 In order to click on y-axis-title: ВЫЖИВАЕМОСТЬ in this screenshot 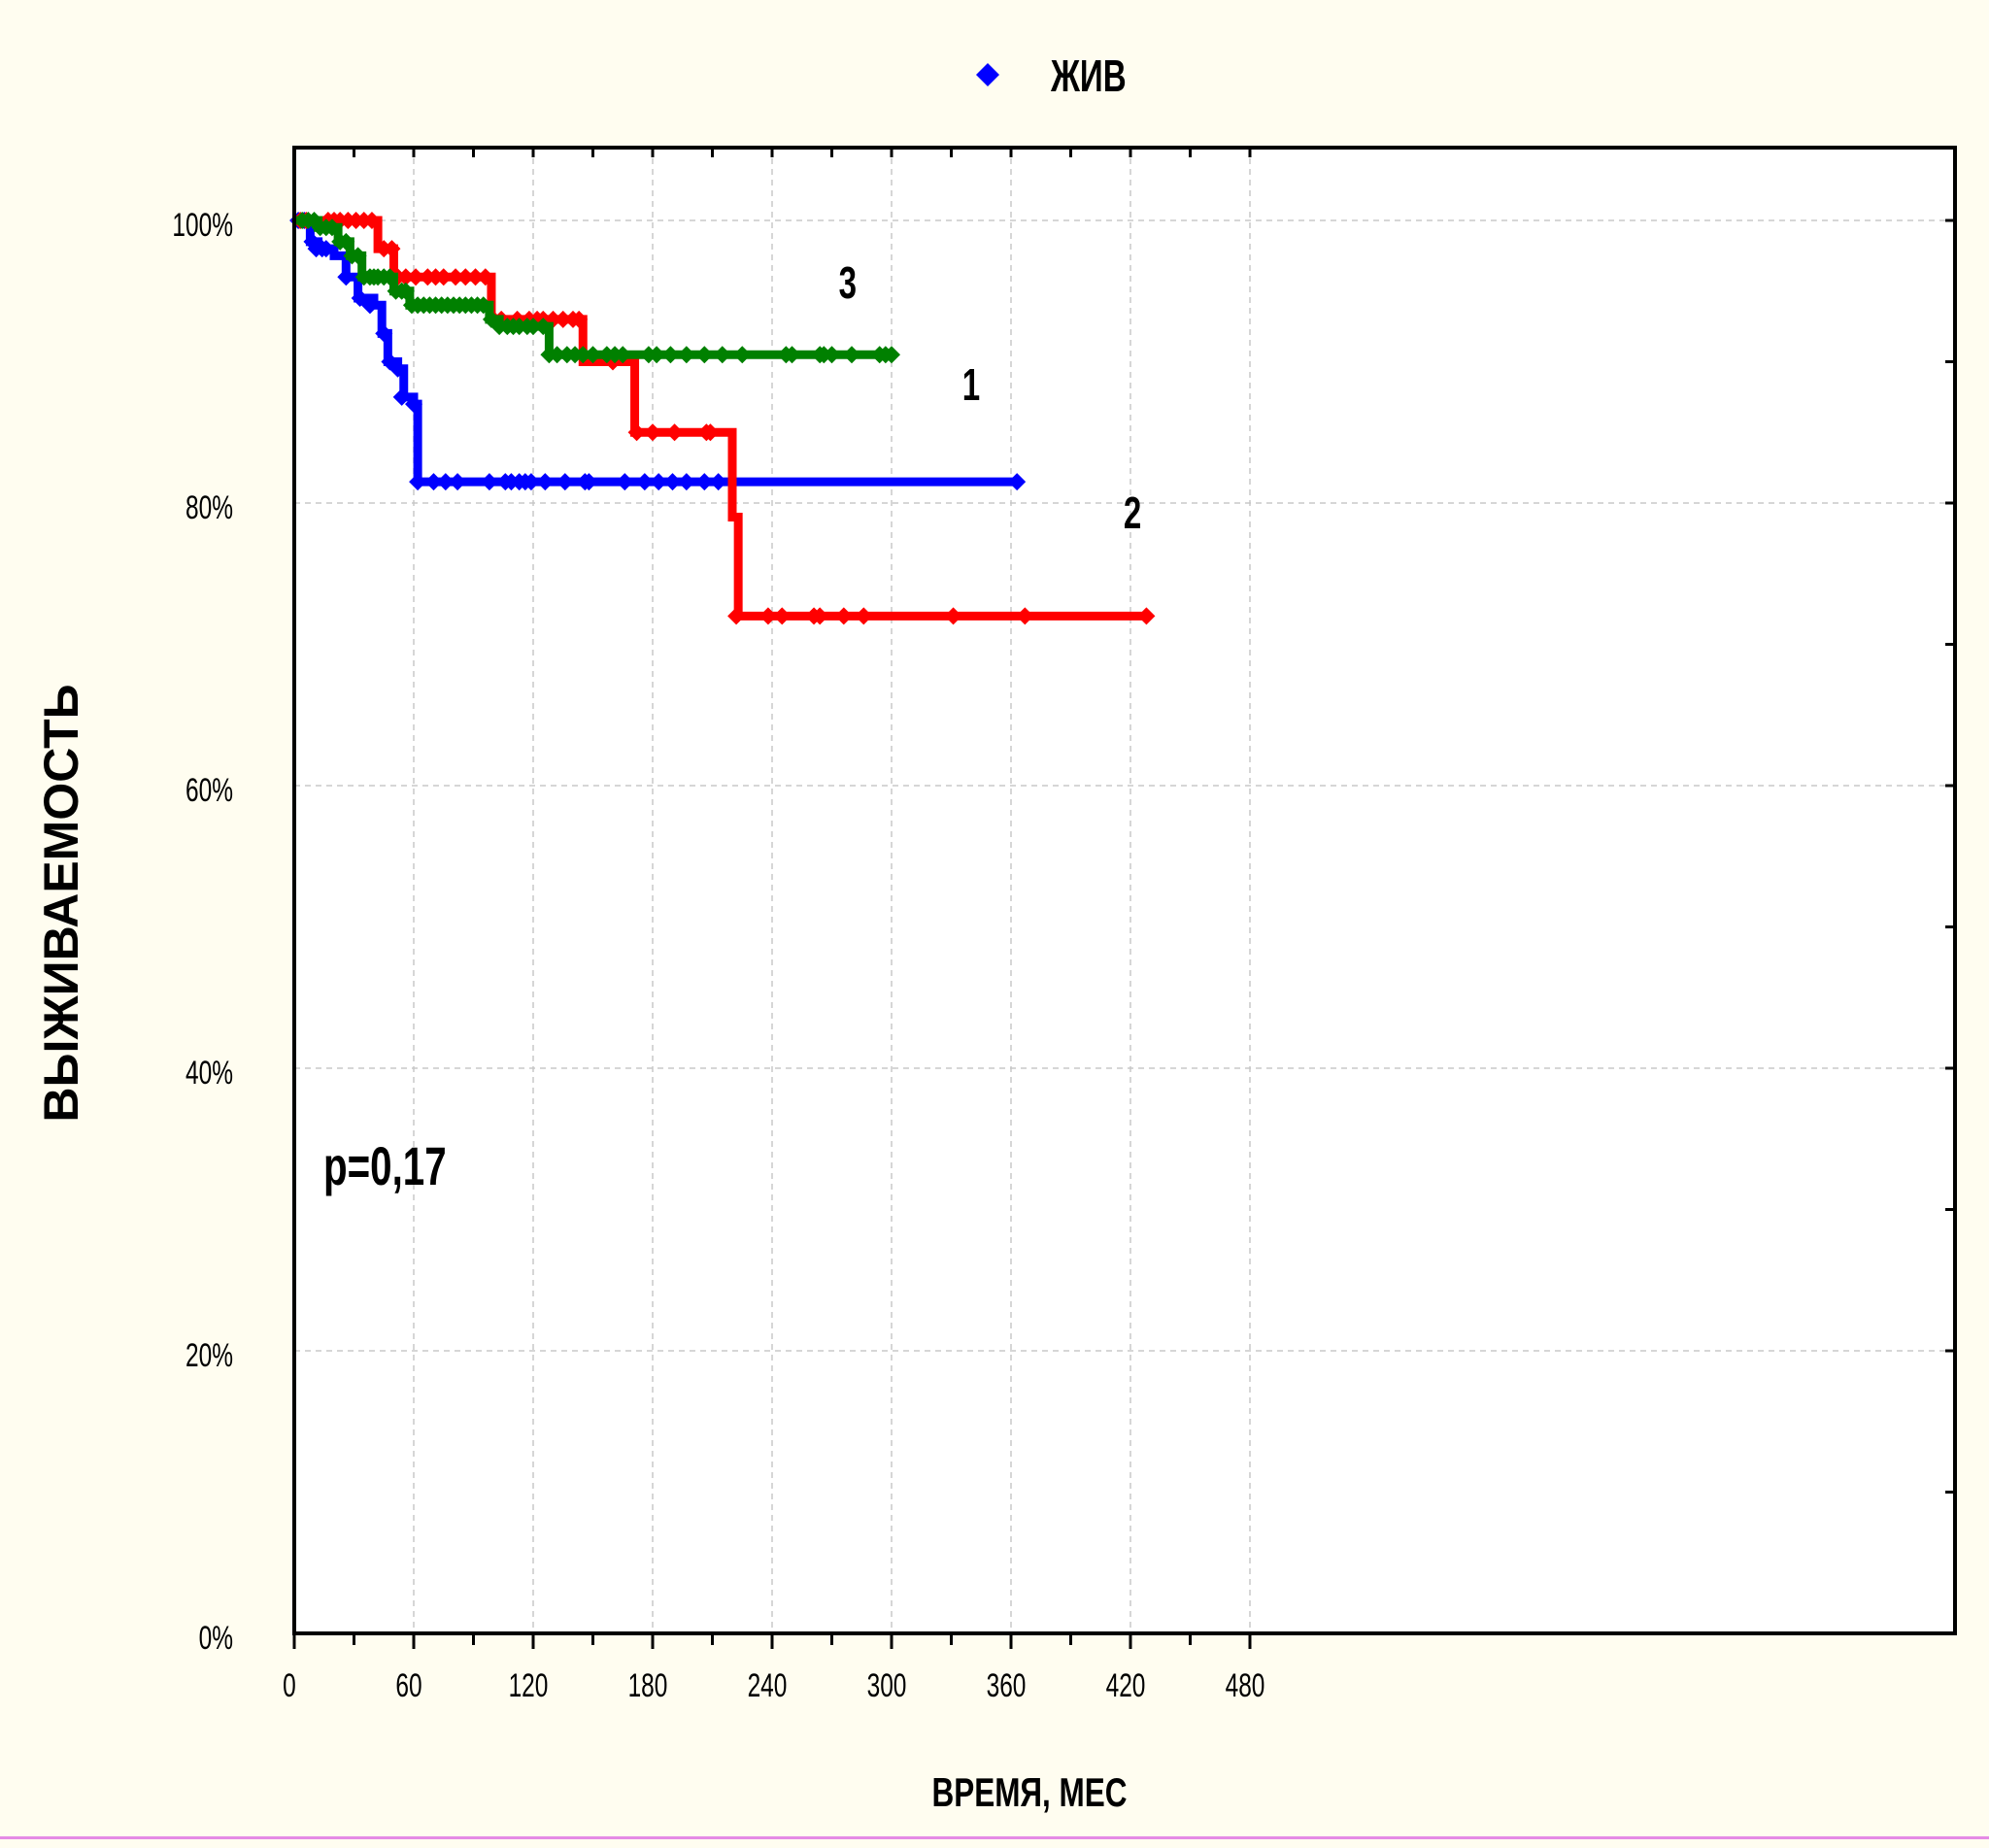, I will do `click(61, 903)`.